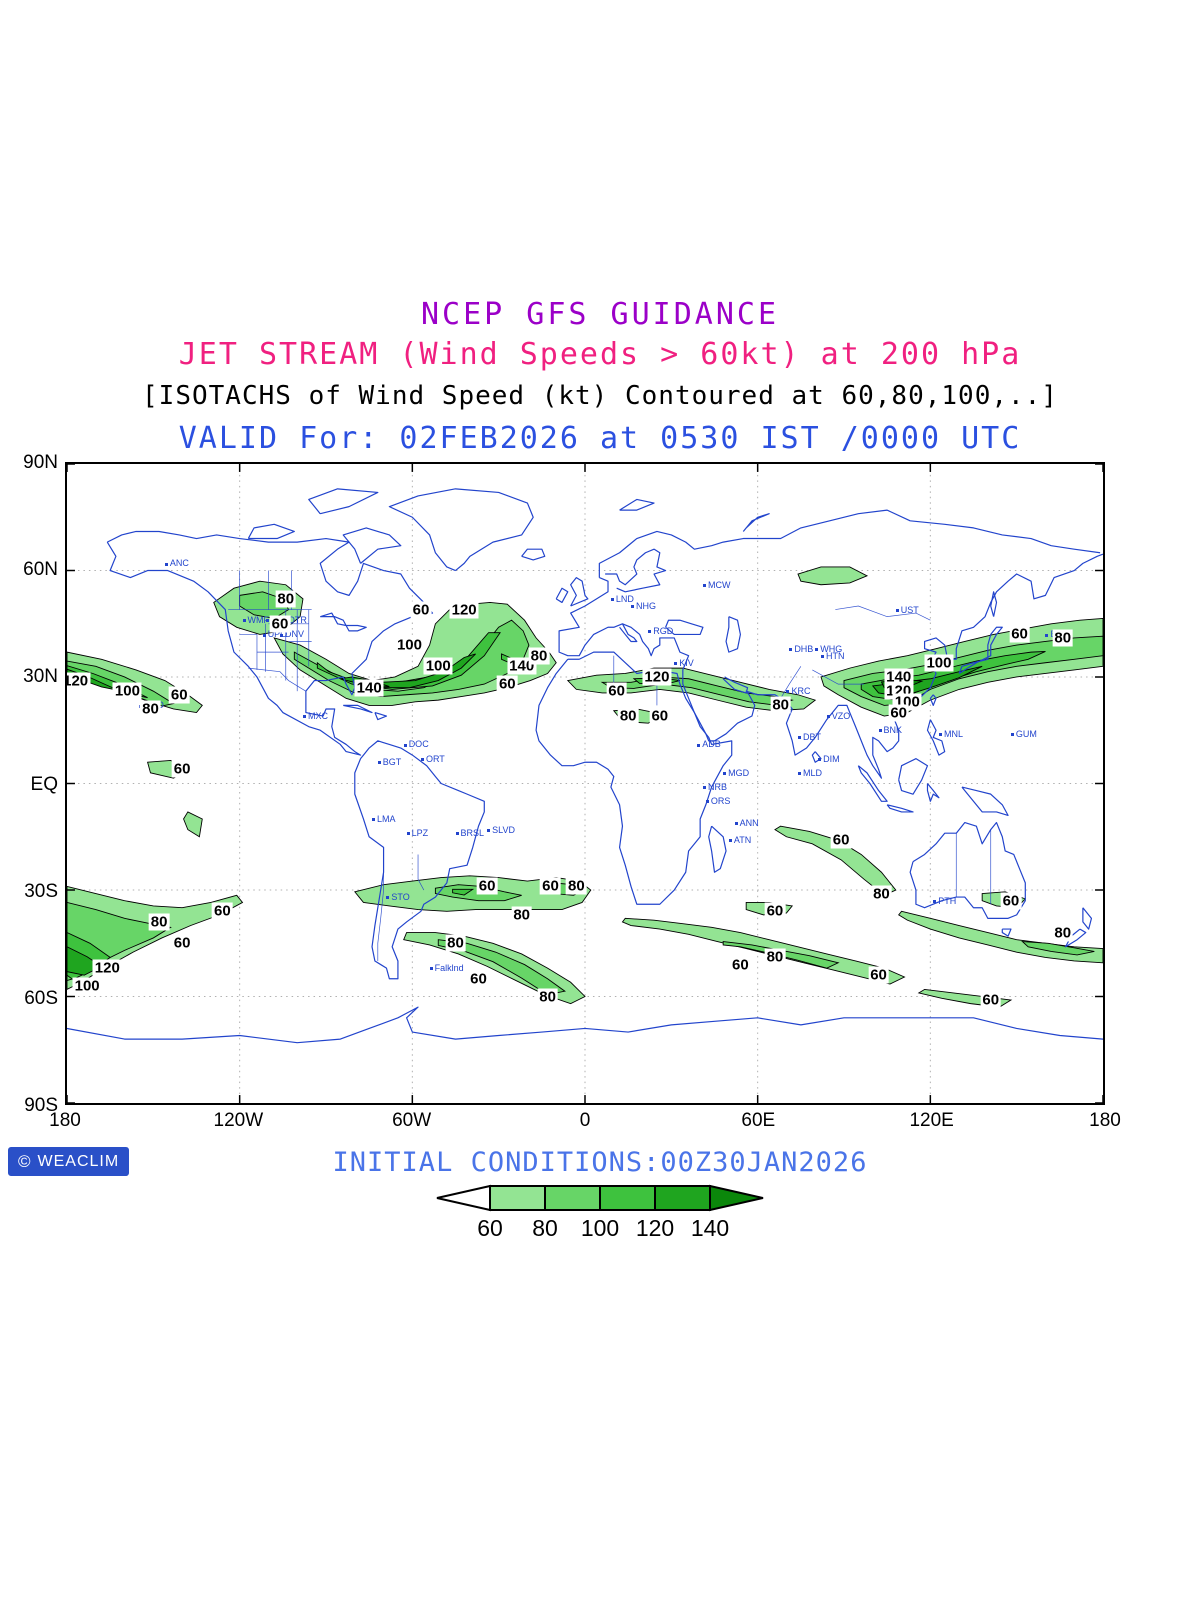  I want to click on lon-axis-label: 60E, so click(758, 1120).